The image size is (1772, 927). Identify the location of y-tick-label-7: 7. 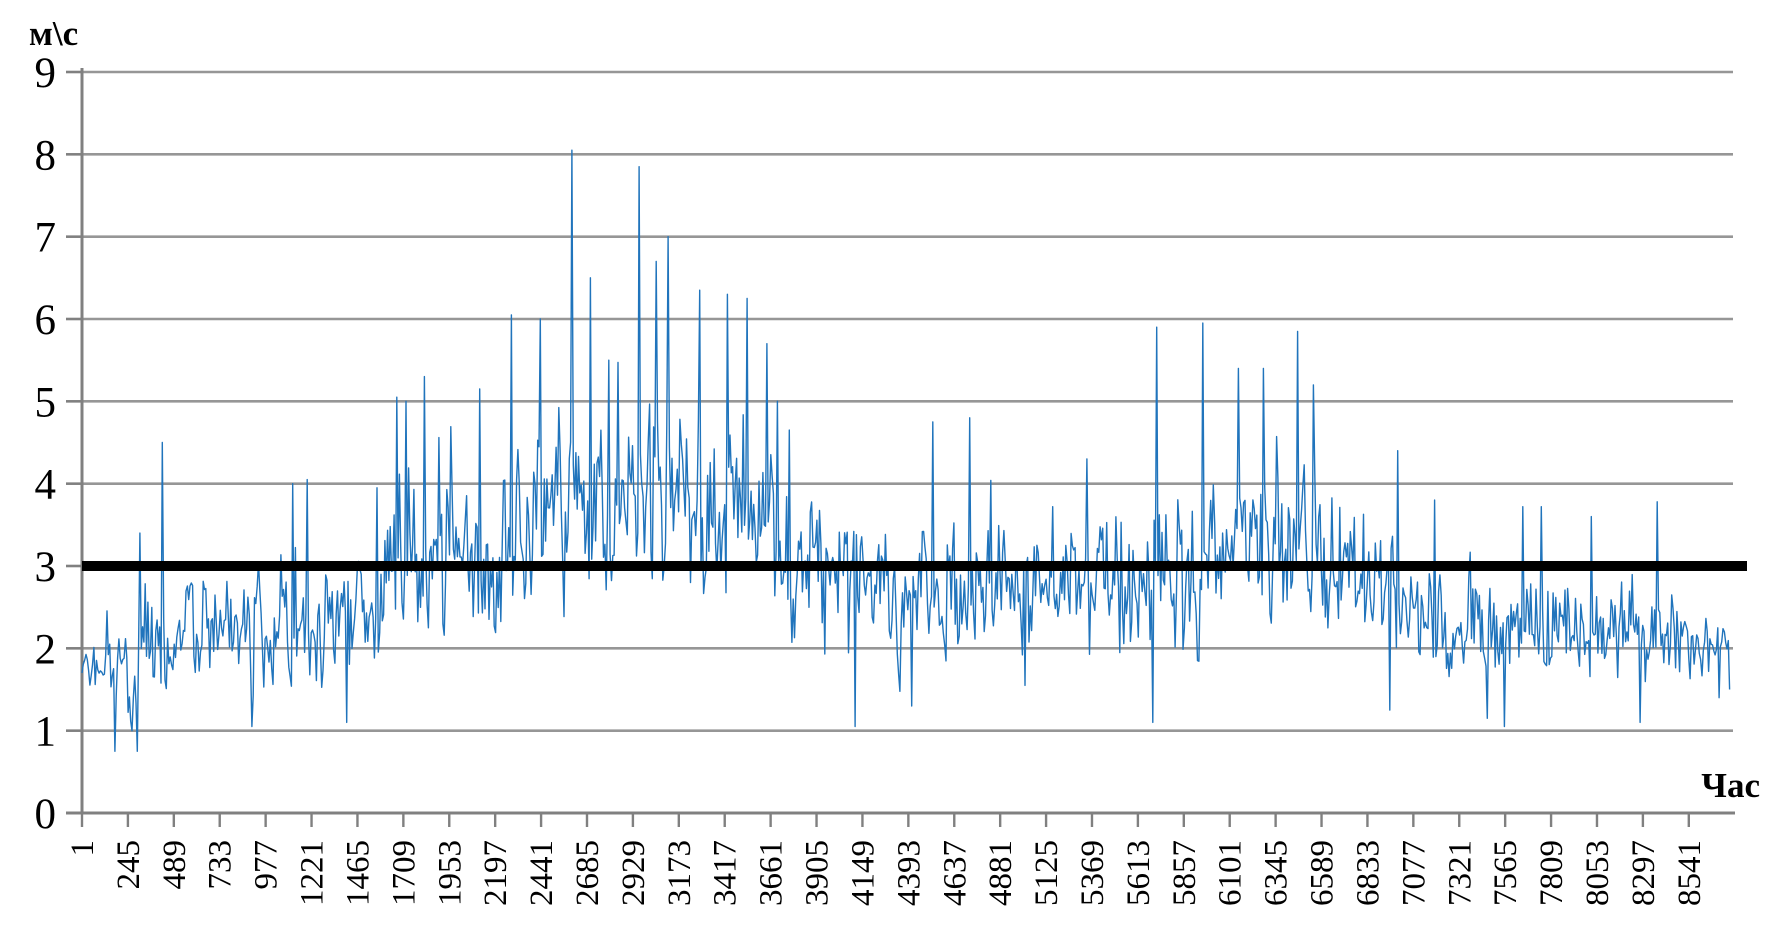
(46, 238).